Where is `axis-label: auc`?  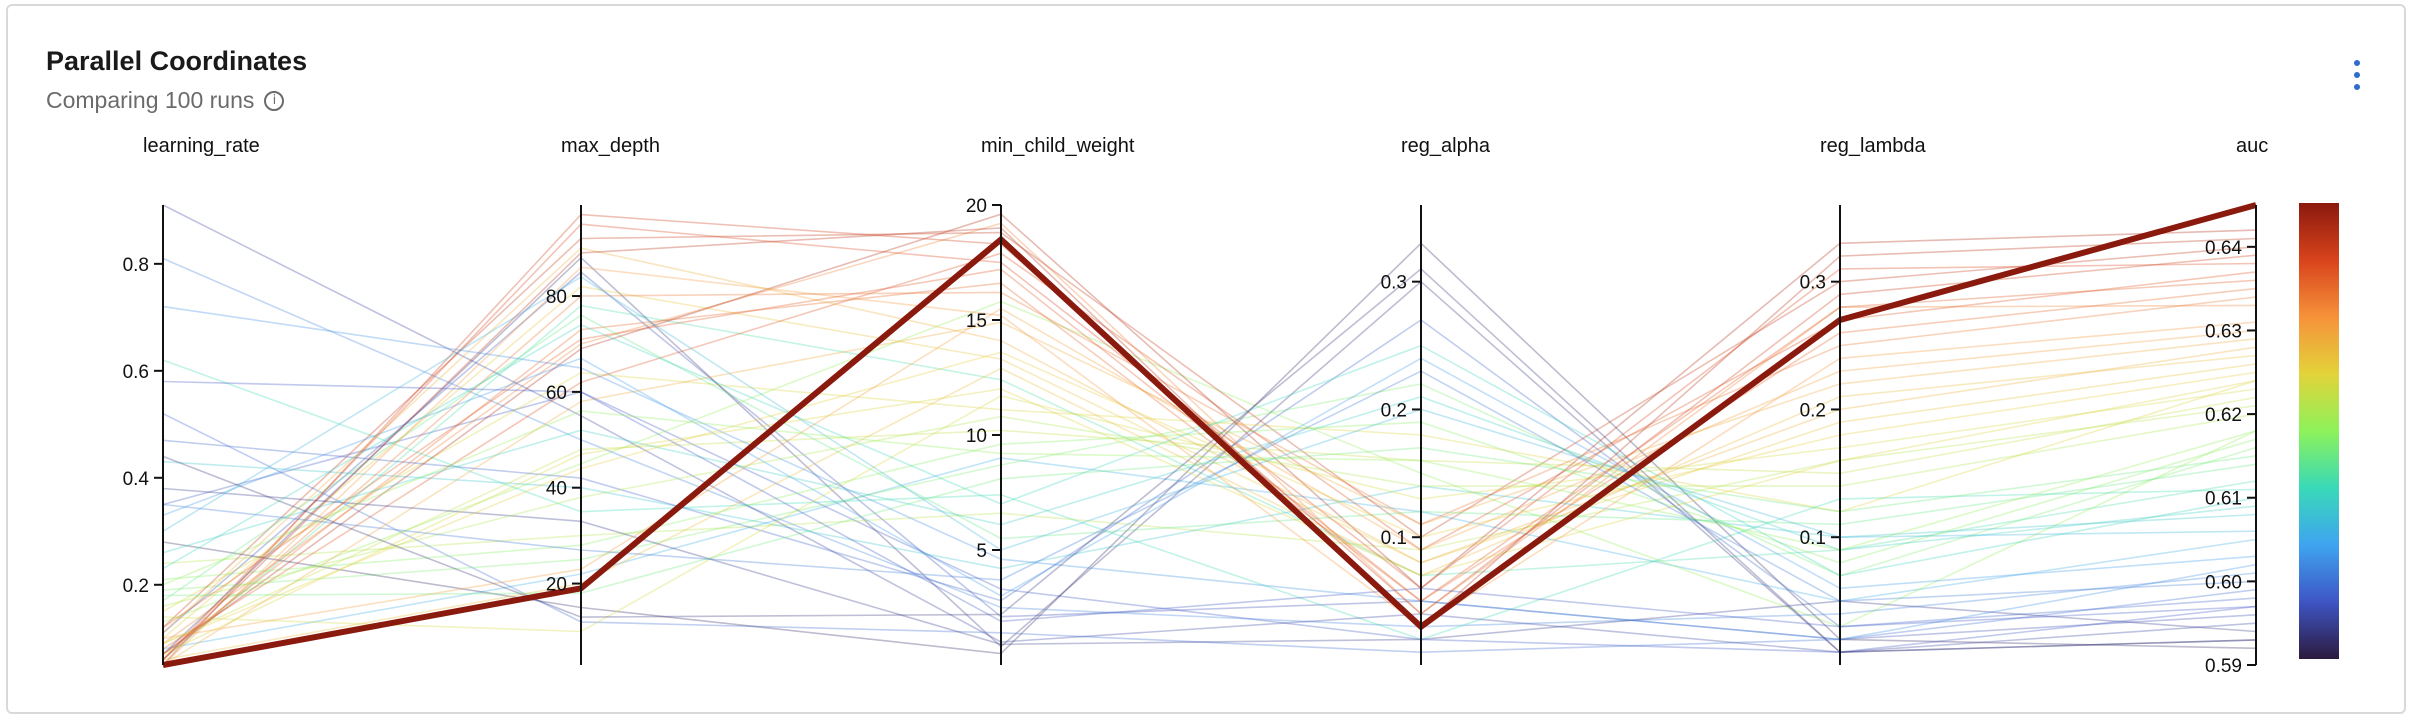
axis-label: auc is located at coordinates (2252, 146).